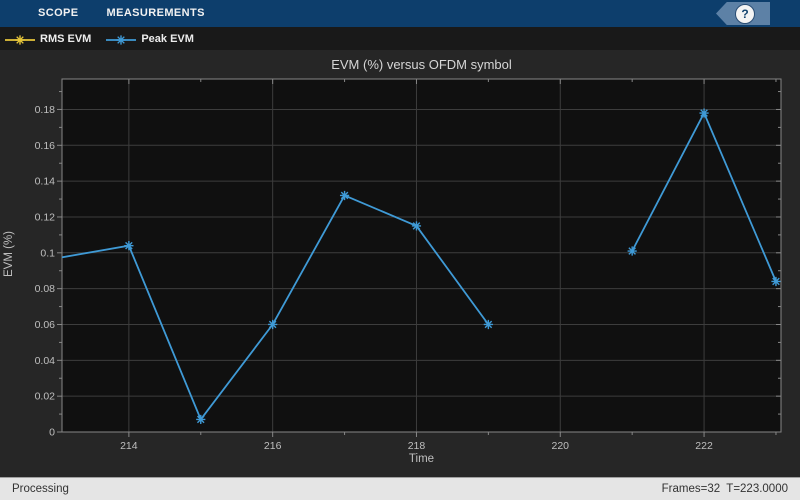 The image size is (800, 500). What do you see at coordinates (400, 38) in the screenshot?
I see `legend-bar: RMS EVM Peak EVM` at bounding box center [400, 38].